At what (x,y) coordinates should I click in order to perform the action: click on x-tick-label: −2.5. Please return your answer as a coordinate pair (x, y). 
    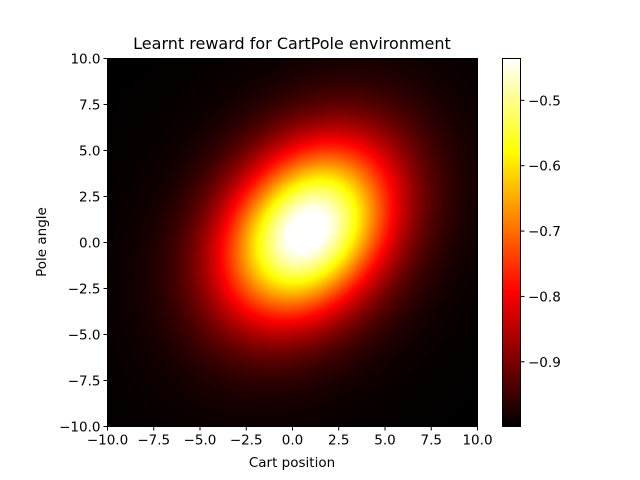
    Looking at the image, I should click on (246, 441).